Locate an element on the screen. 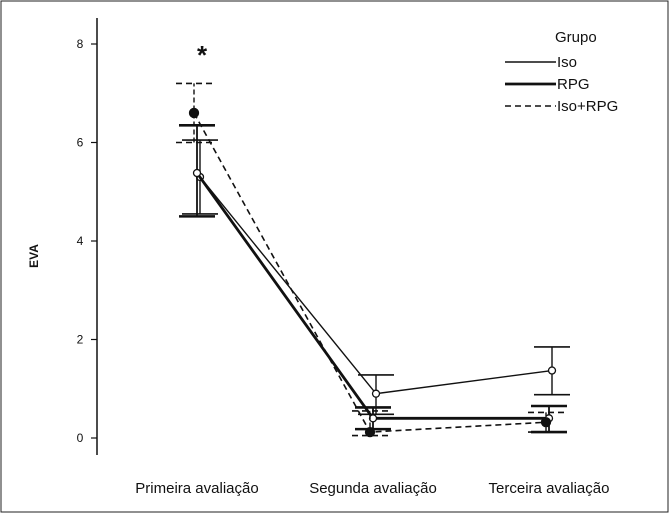  category-label: Primeira avaliação is located at coordinates (196, 488).